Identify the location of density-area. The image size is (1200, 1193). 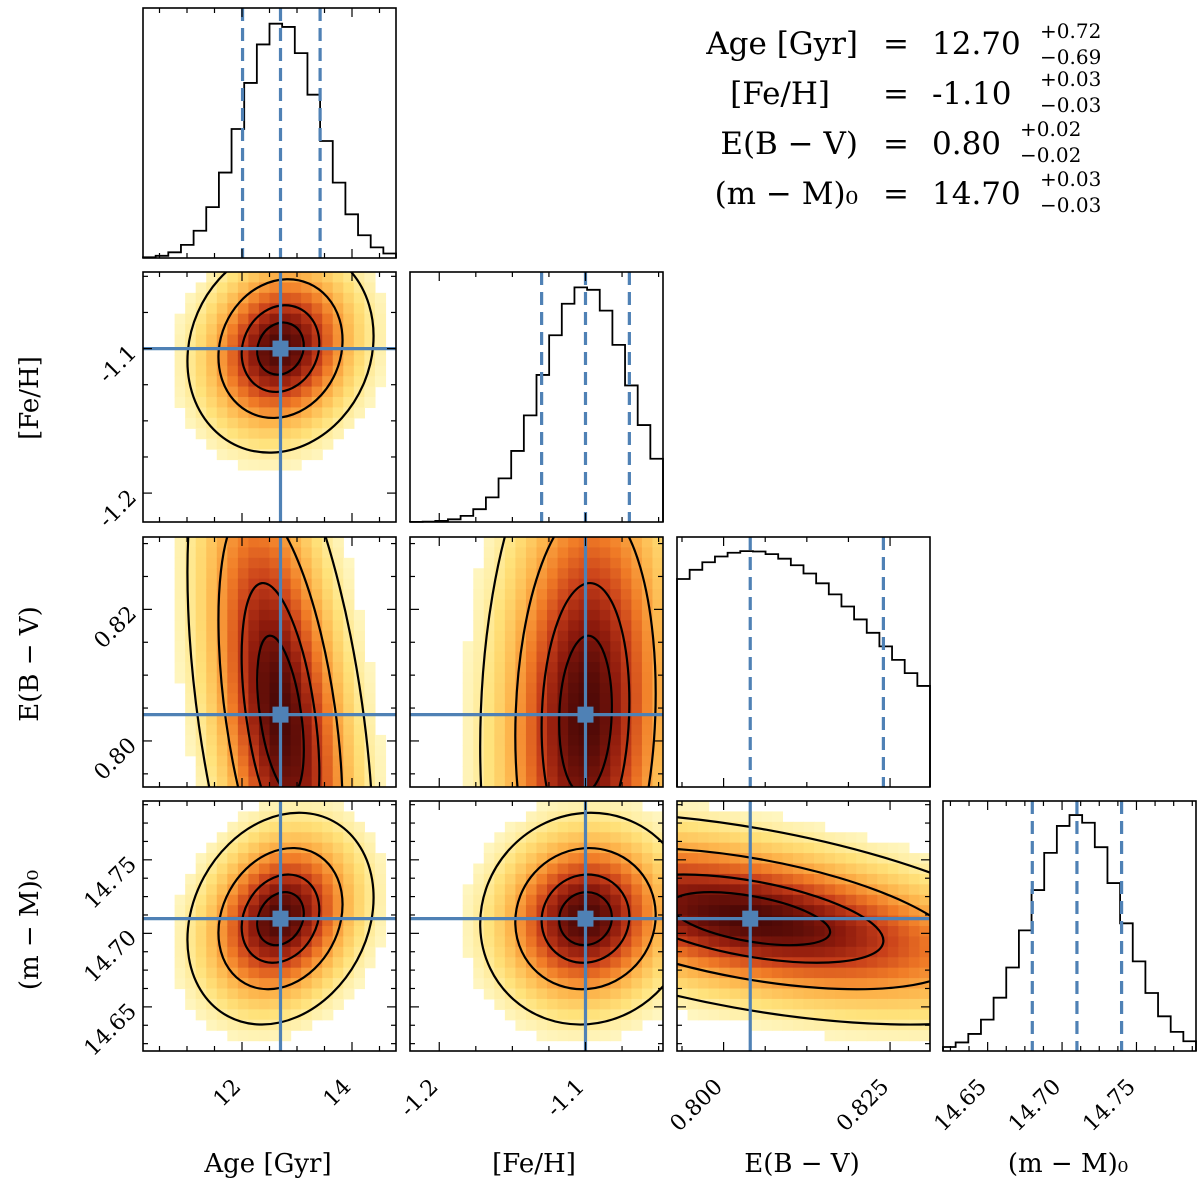
(803, 926).